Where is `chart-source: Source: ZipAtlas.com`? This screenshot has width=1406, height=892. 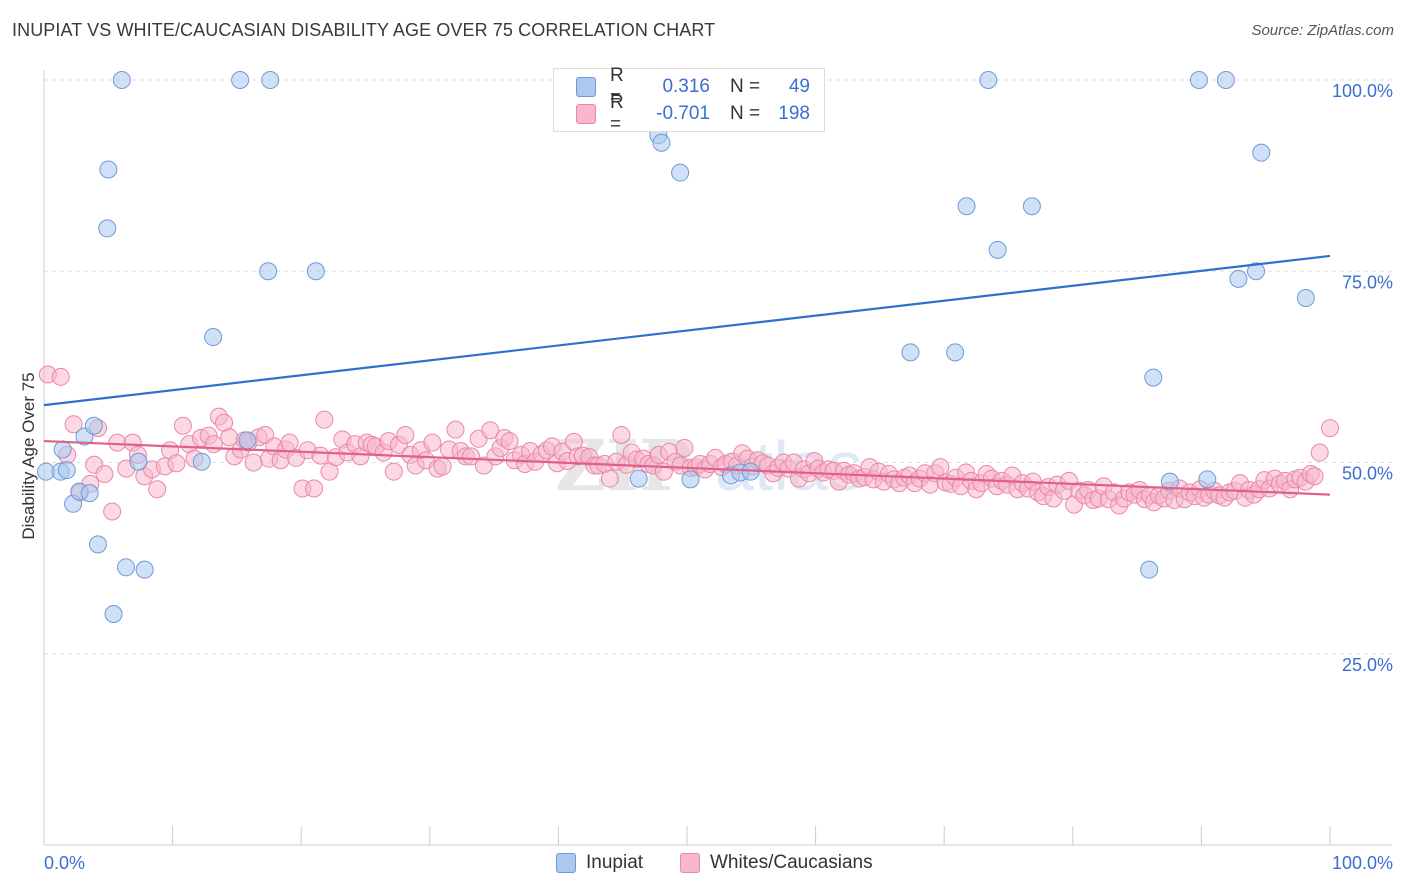 chart-source: Source: ZipAtlas.com is located at coordinates (1322, 30).